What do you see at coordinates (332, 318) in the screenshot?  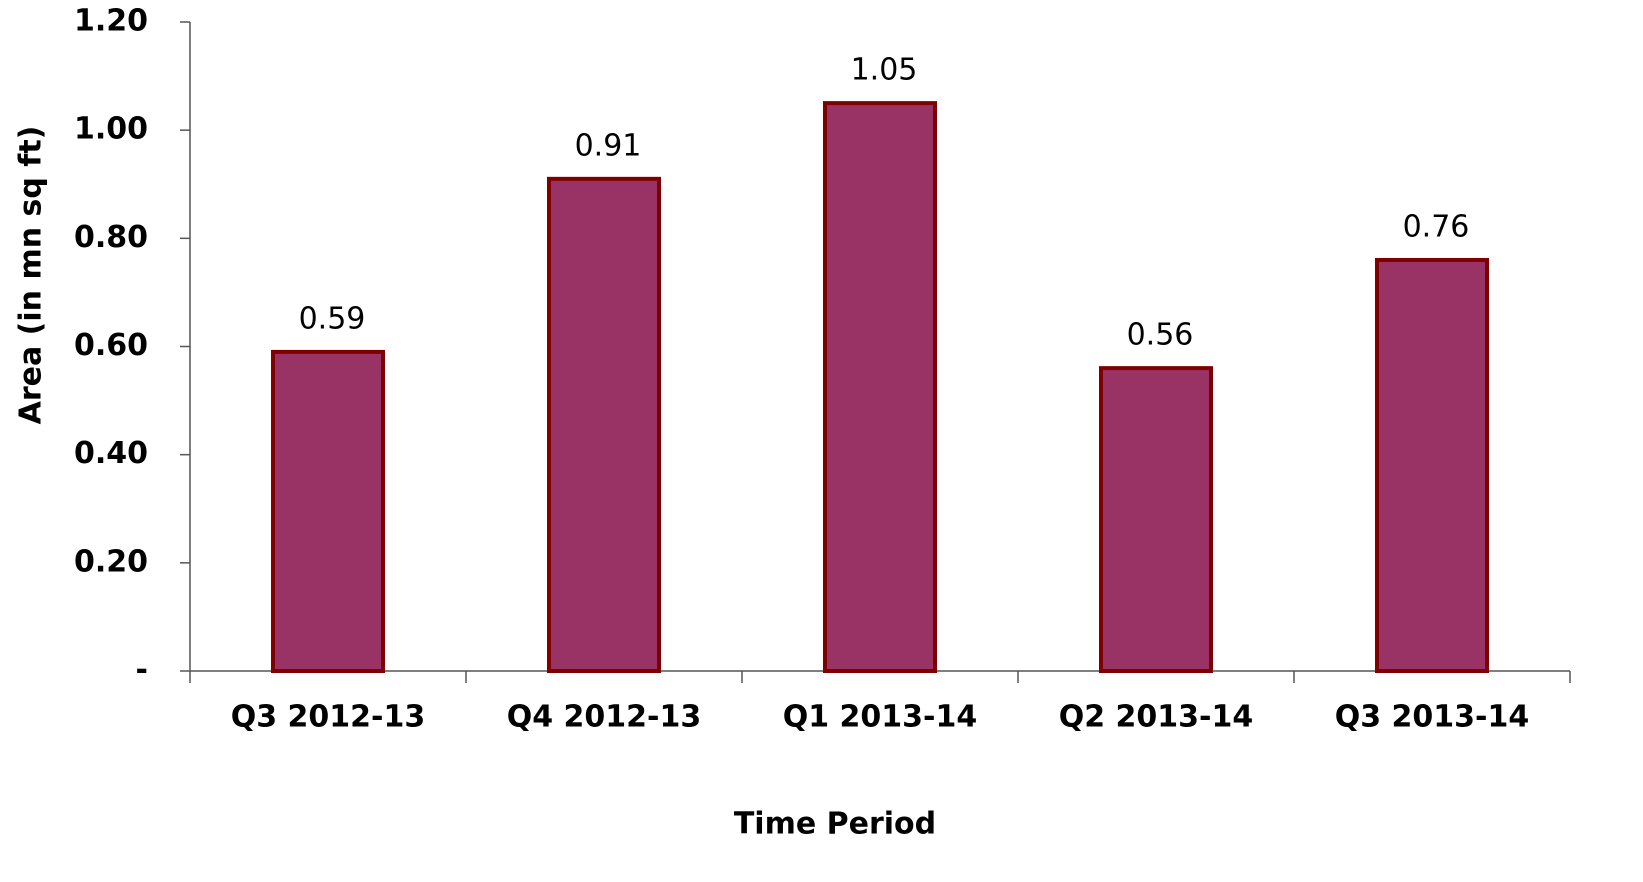 I see `value-label: 0.59` at bounding box center [332, 318].